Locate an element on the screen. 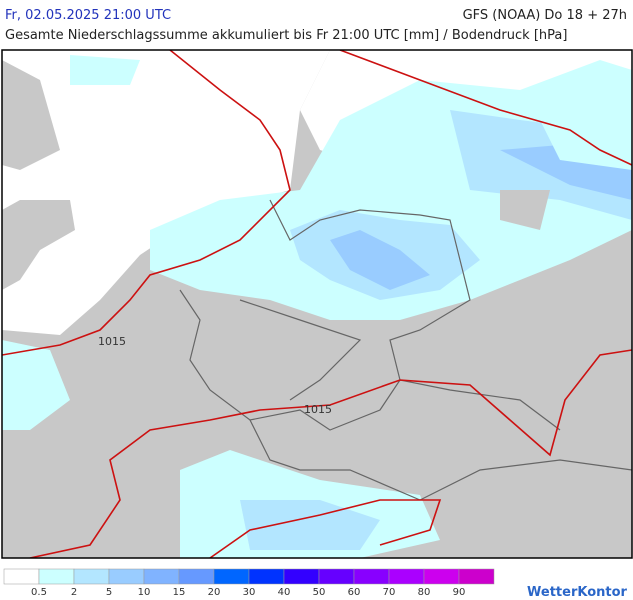  legend-label: 2 is located at coordinates (74, 592).